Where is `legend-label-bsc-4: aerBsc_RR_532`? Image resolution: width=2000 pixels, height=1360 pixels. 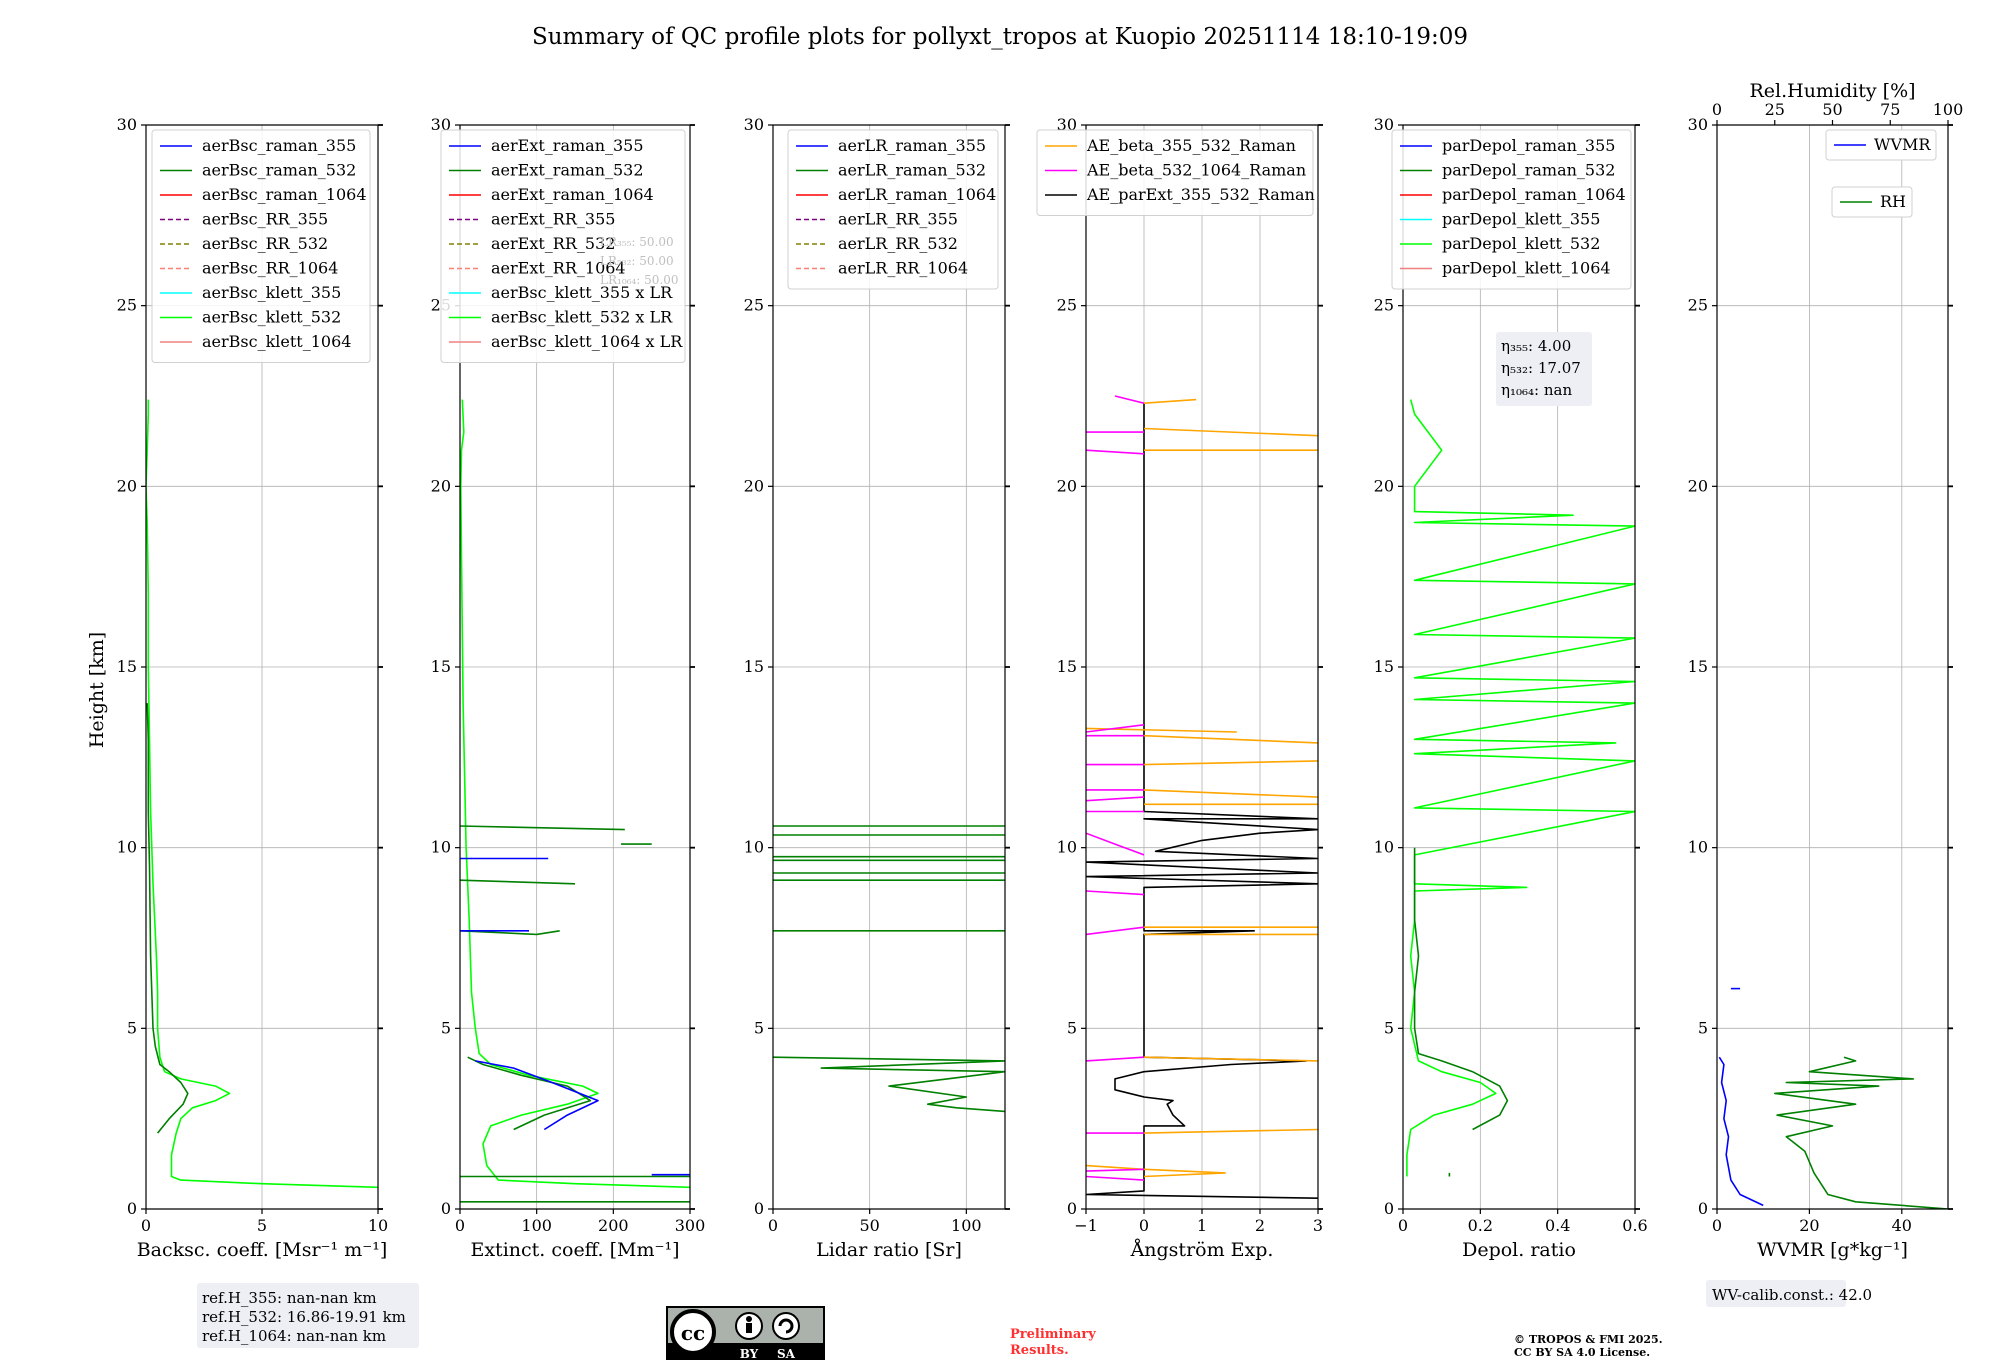
legend-label-bsc-4: aerBsc_RR_532 is located at coordinates (265, 243).